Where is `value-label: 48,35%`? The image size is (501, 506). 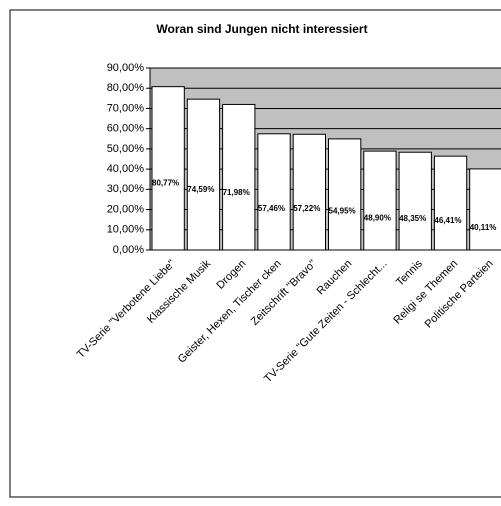 value-label: 48,35% is located at coordinates (412, 218).